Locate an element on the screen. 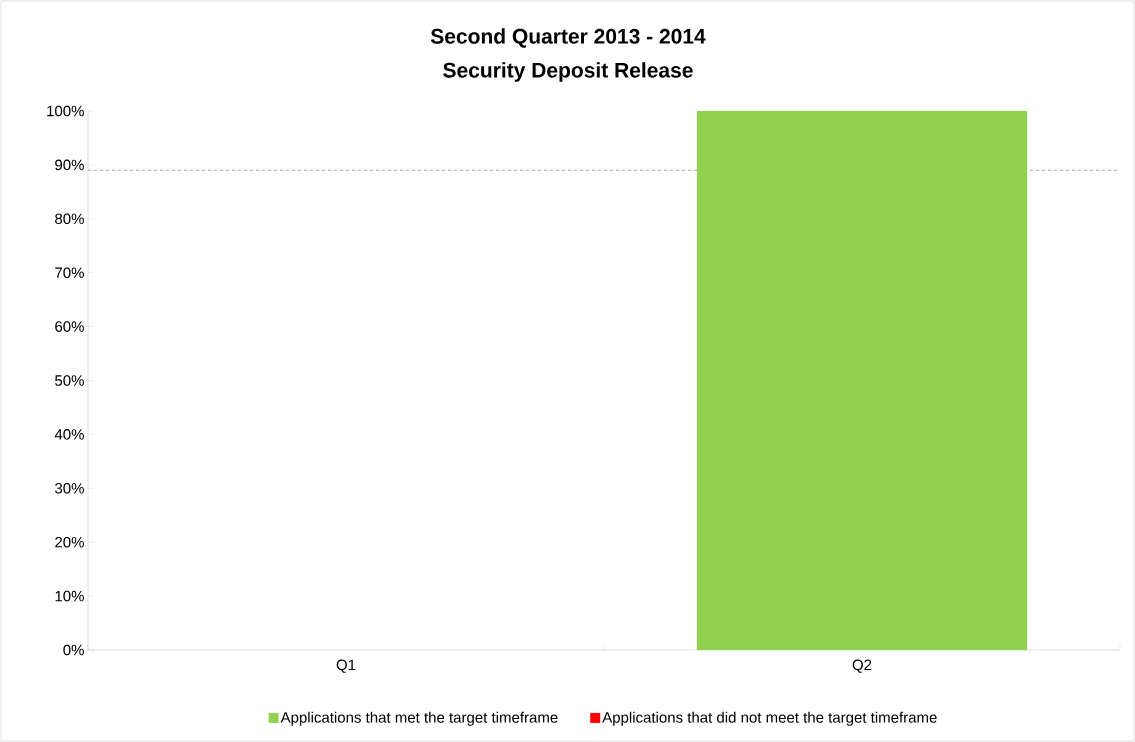 Image resolution: width=1135 pixels, height=742 pixels. y-tick-label: 20% is located at coordinates (69, 542).